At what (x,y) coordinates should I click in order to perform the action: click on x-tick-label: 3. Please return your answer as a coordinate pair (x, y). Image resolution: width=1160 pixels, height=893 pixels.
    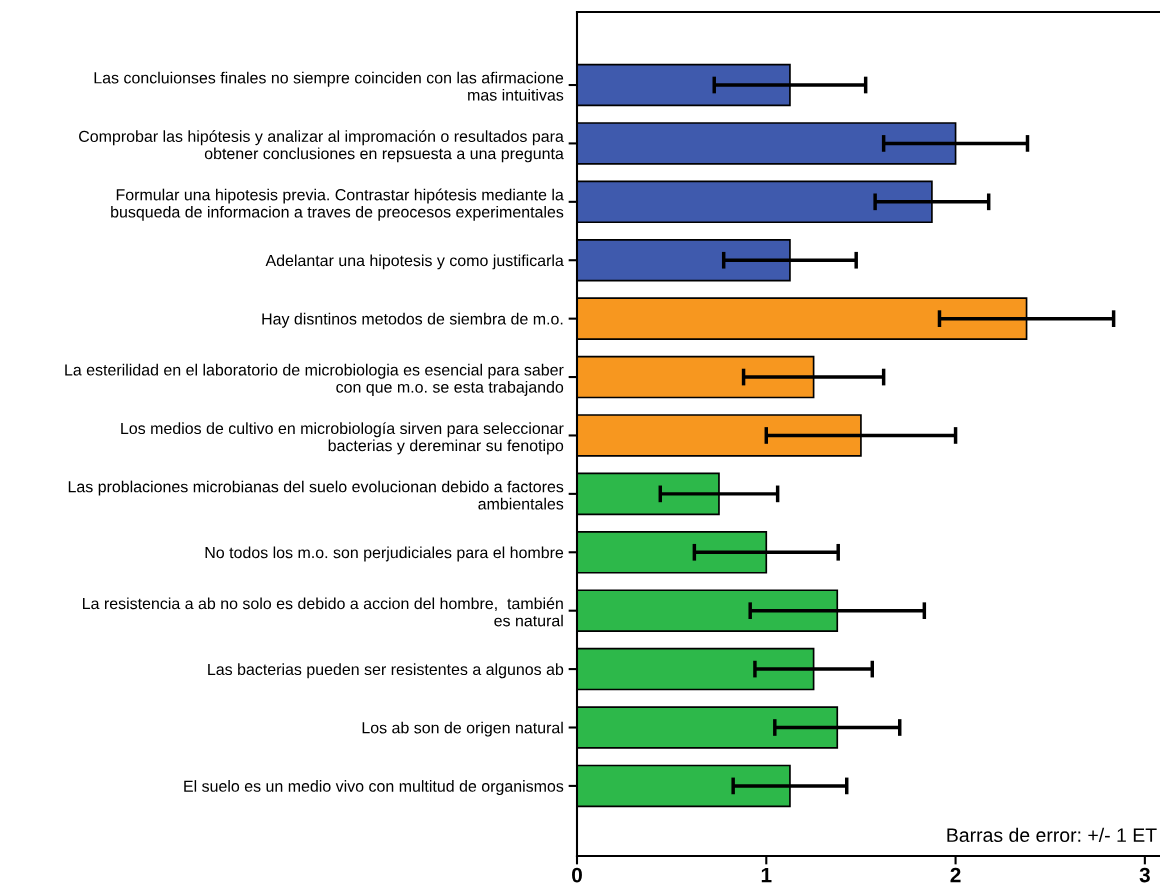
    Looking at the image, I should click on (1144, 875).